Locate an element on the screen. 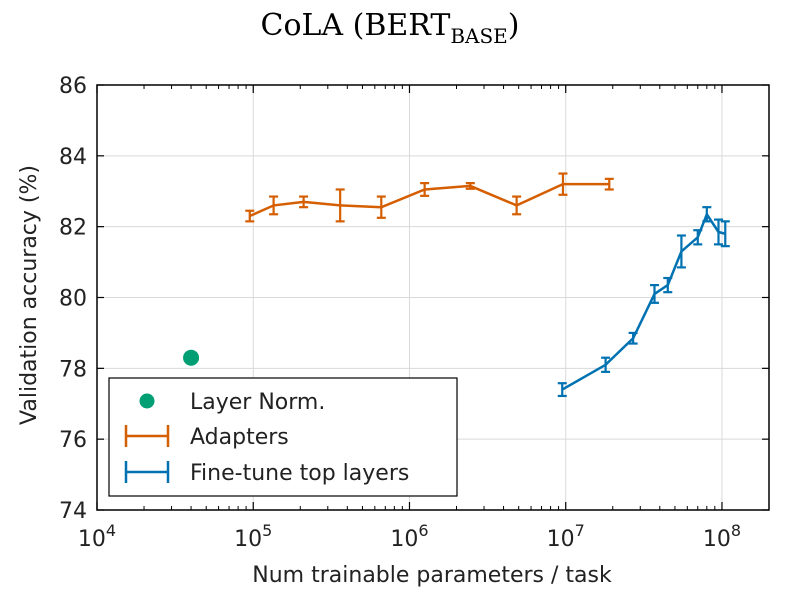 The image size is (808, 600). y-tick-label: 82 is located at coordinates (73, 228).